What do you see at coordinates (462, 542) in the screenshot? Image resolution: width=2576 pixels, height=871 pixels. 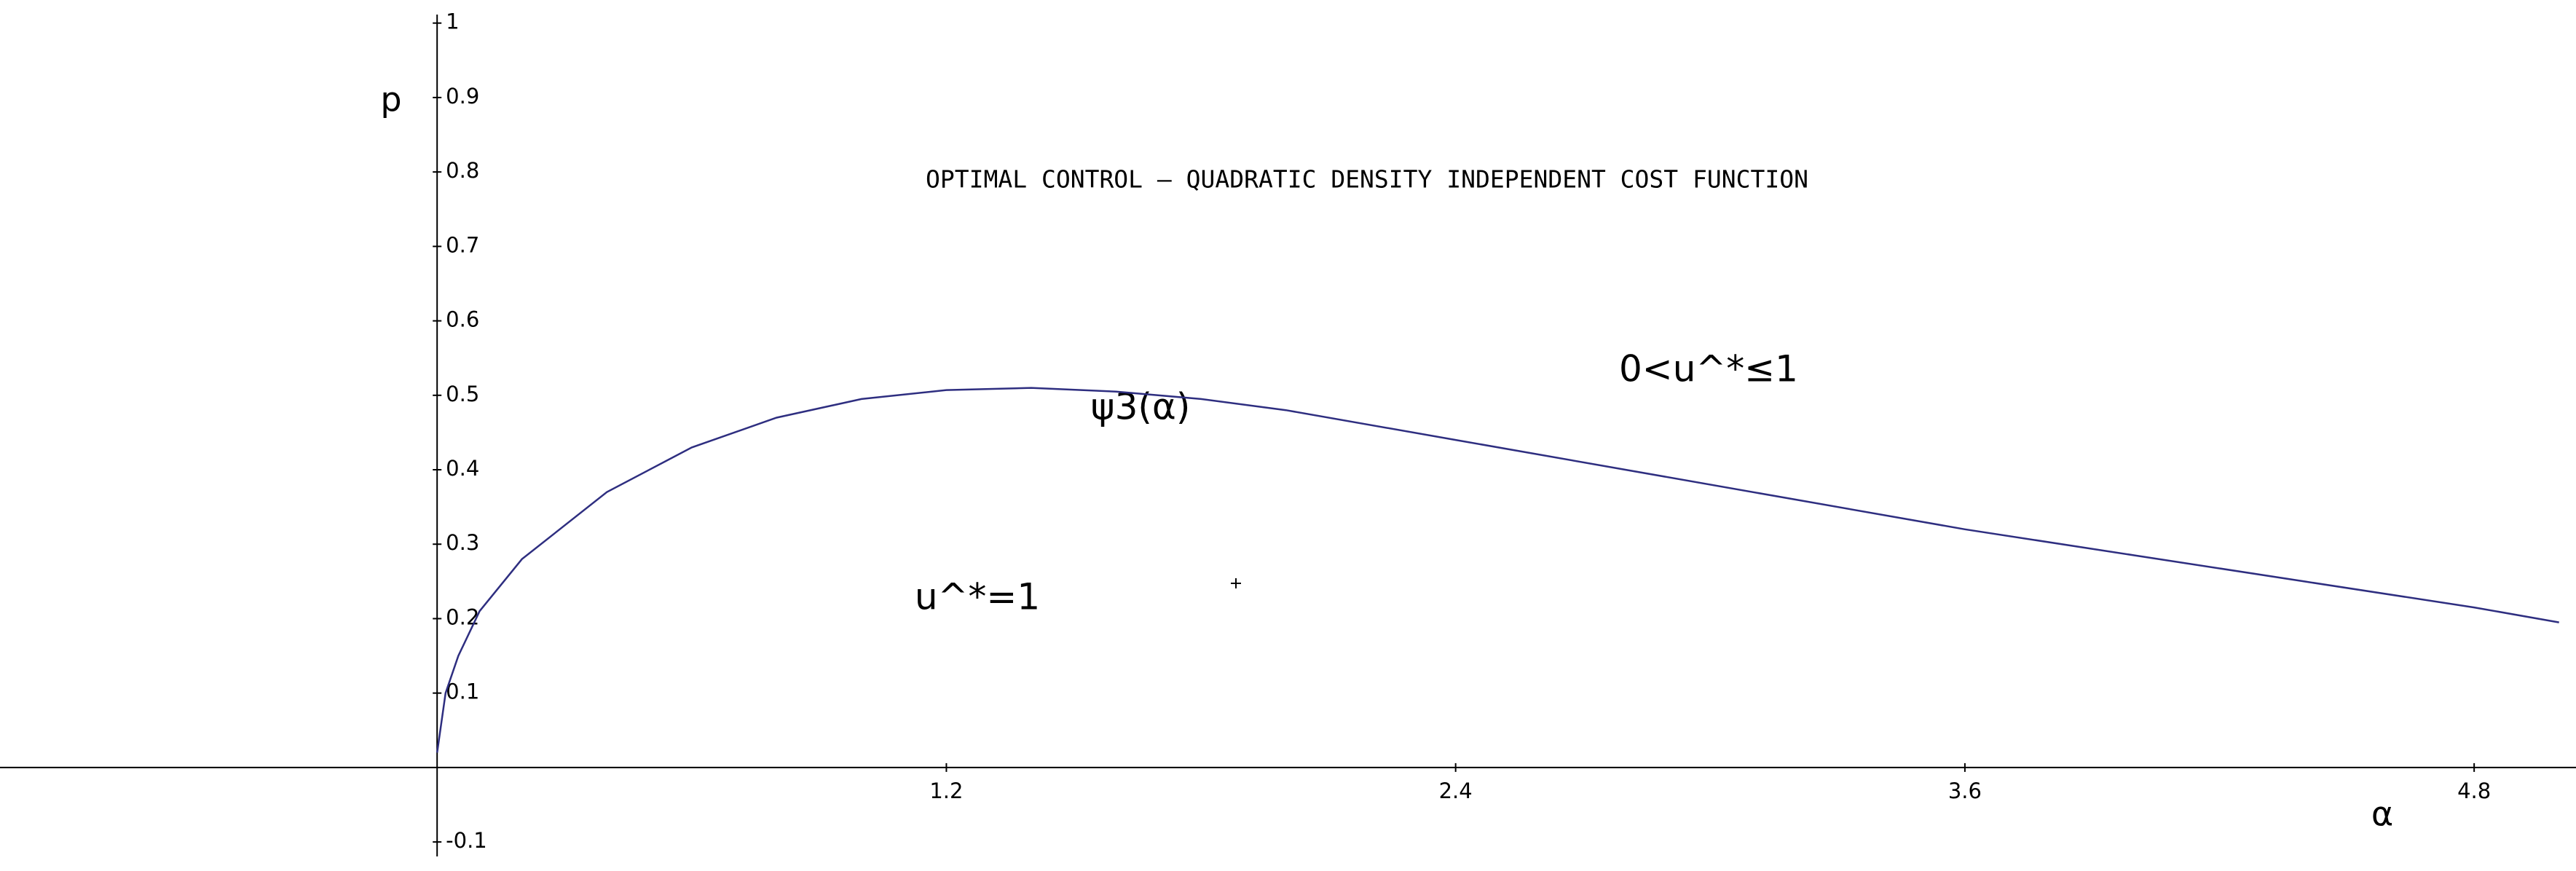 I see `y-tick-label: 0.3` at bounding box center [462, 542].